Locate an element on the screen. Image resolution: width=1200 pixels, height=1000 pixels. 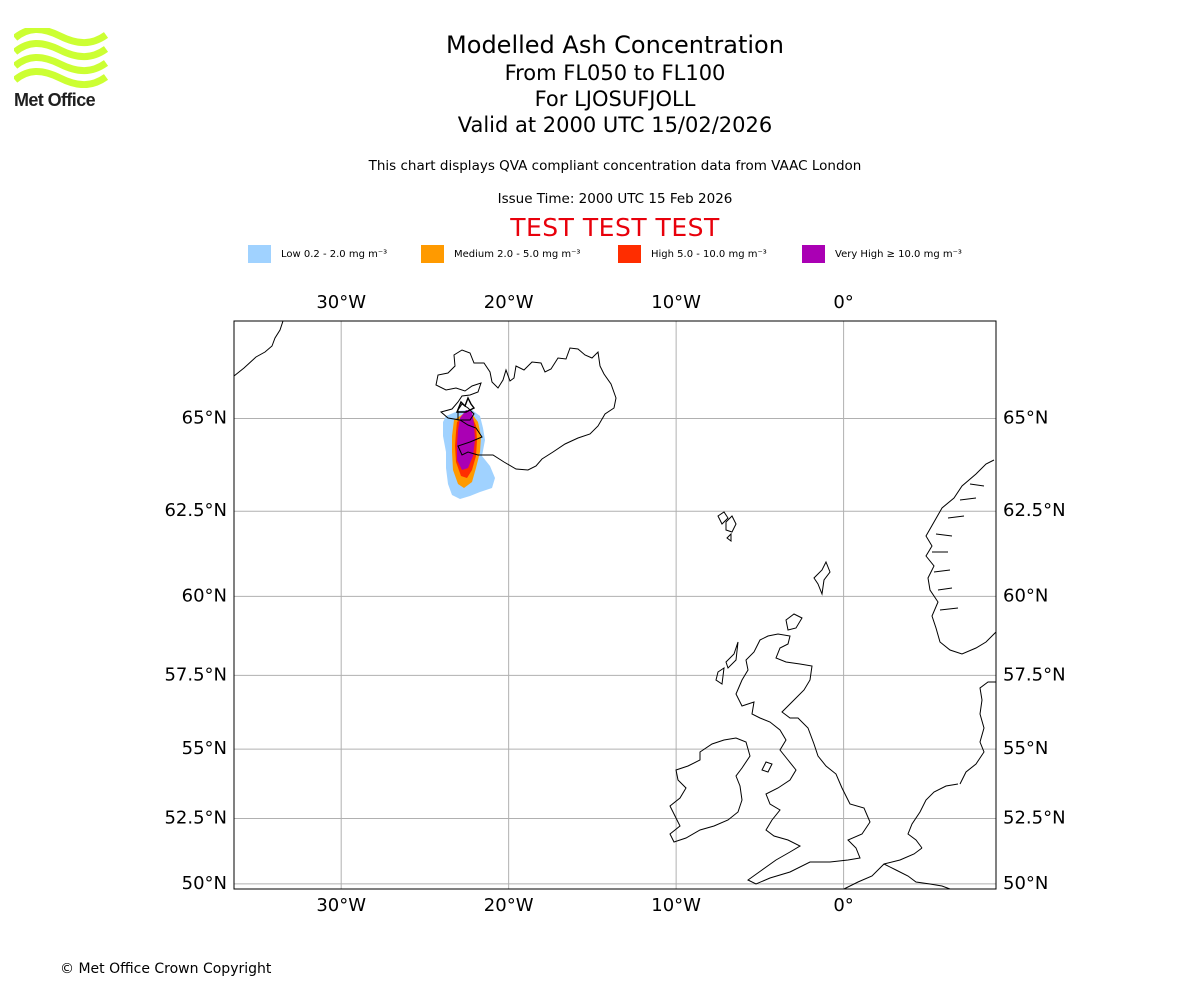
legend-item-medium: Medium 2.0 - 5.0 mg m⁻³ is located at coordinates (500, 254).